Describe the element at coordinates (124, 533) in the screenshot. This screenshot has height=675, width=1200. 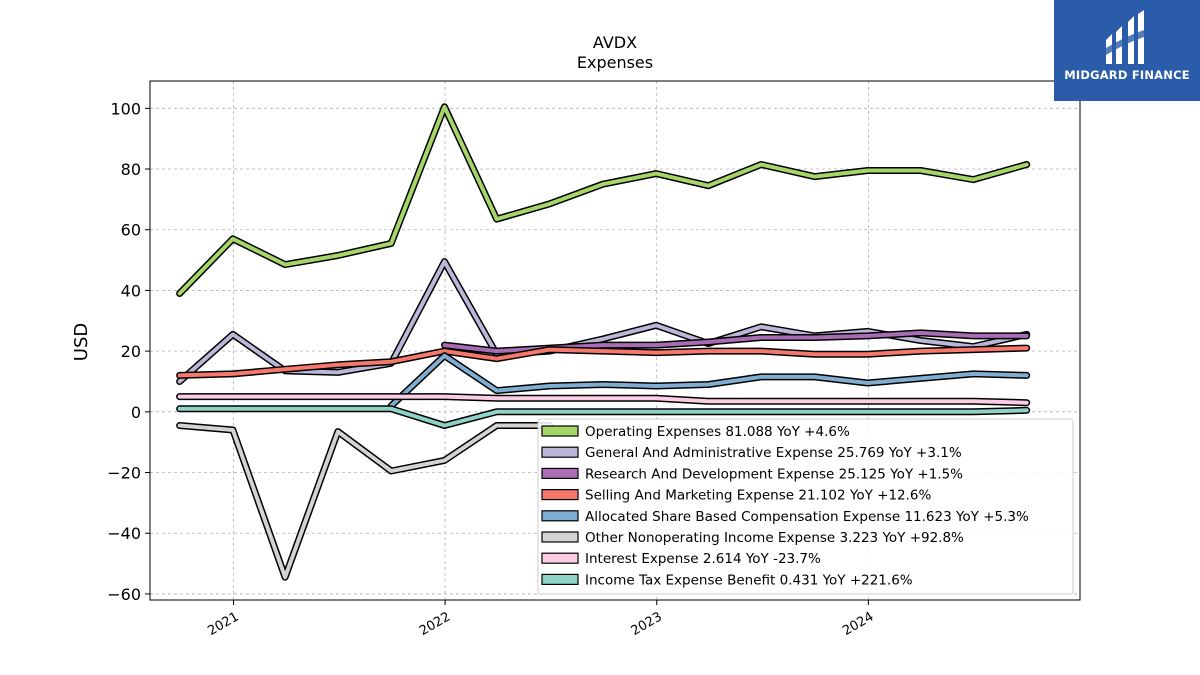
I see `y-tick-label: −40` at that location.